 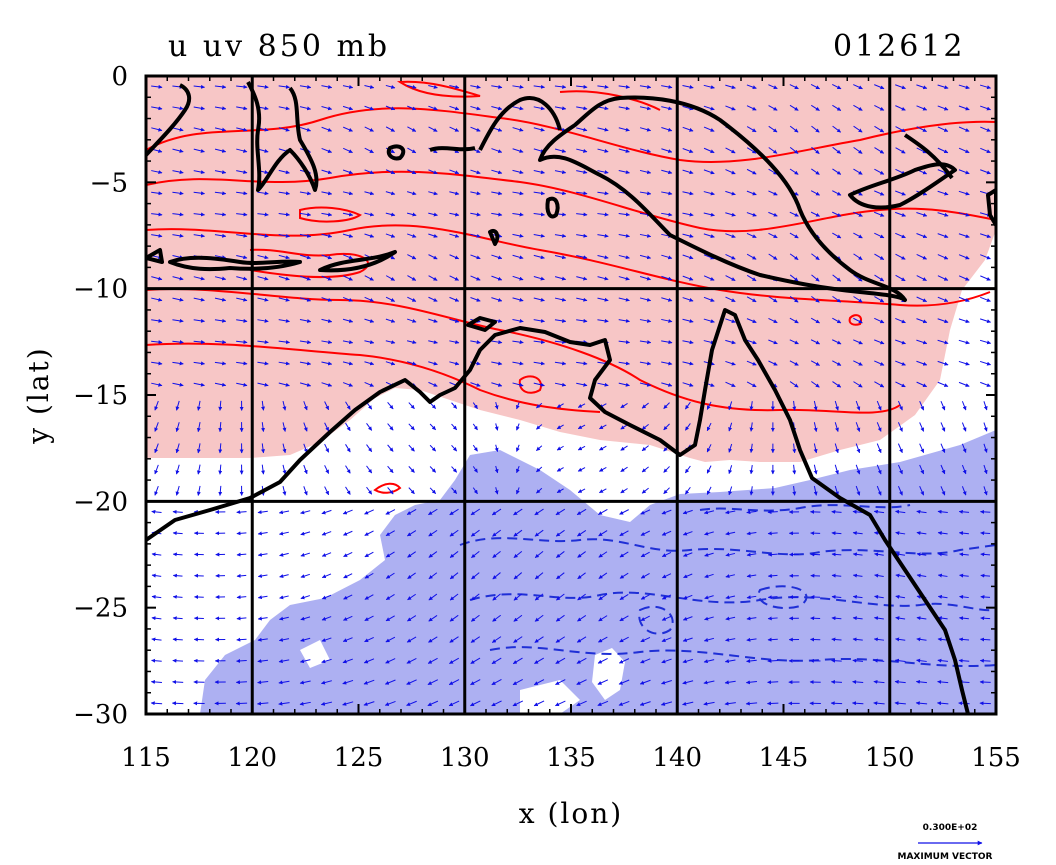 What do you see at coordinates (465, 758) in the screenshot?
I see `x-tick-label: 130` at bounding box center [465, 758].